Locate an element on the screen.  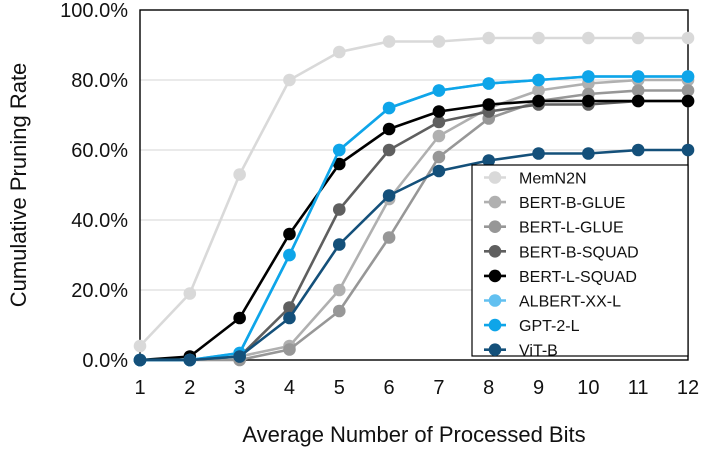
x-tick-label: 9 is located at coordinates (538, 388).